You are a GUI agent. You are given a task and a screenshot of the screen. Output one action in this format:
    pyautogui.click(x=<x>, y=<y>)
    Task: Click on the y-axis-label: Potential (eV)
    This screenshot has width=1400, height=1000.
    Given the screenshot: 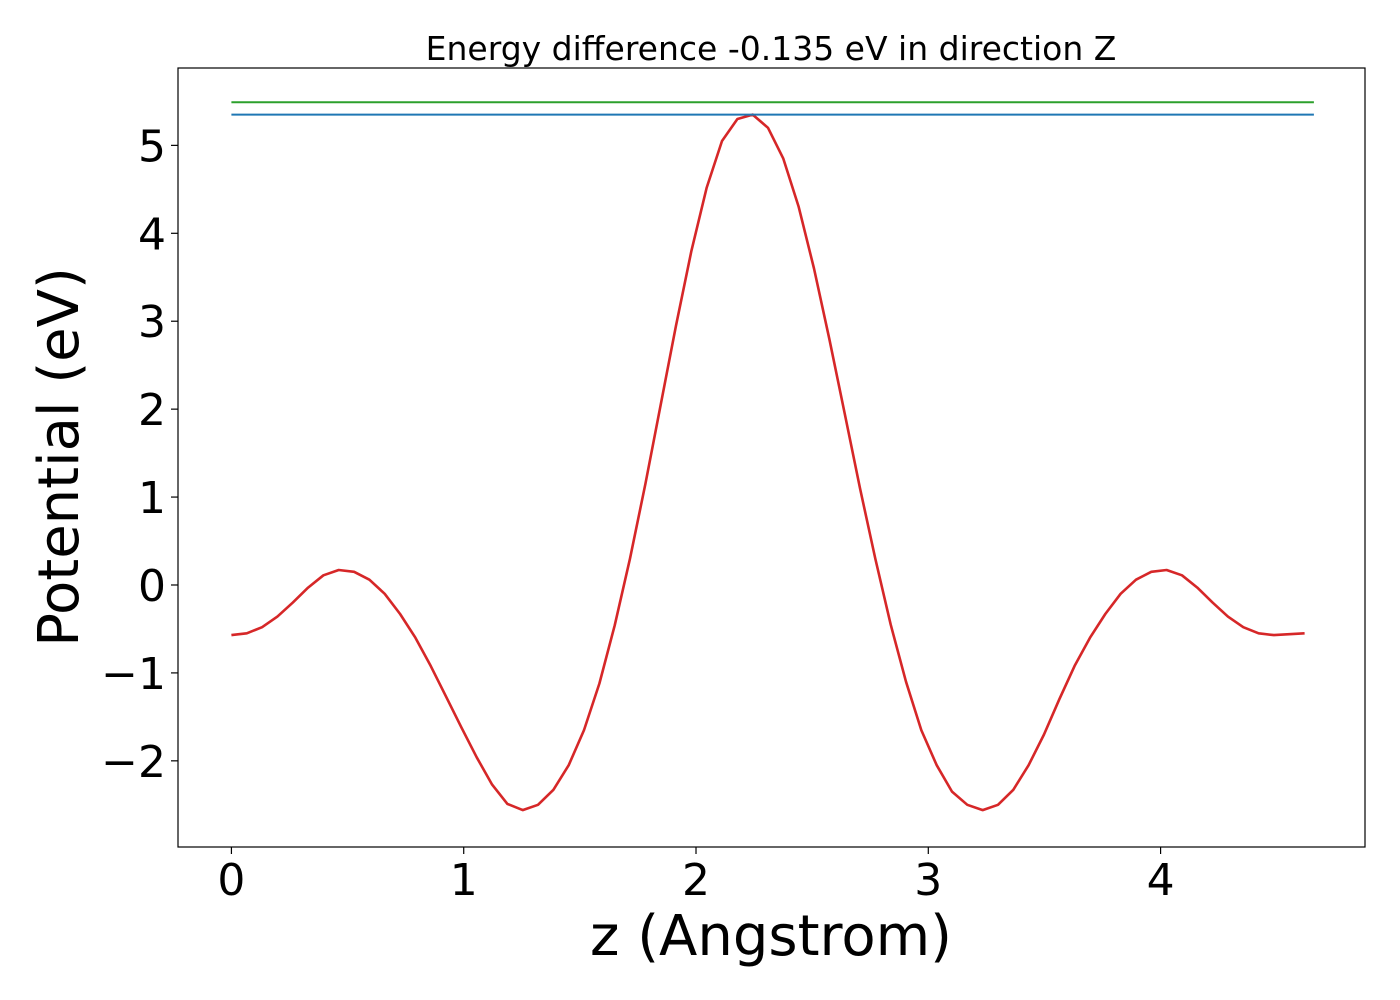 What is the action you would take?
    pyautogui.click(x=59, y=457)
    